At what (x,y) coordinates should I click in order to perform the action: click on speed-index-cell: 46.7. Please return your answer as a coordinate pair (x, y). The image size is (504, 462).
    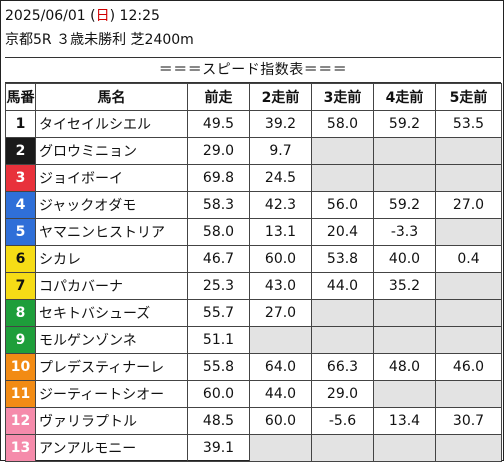
    Looking at the image, I should click on (218, 259).